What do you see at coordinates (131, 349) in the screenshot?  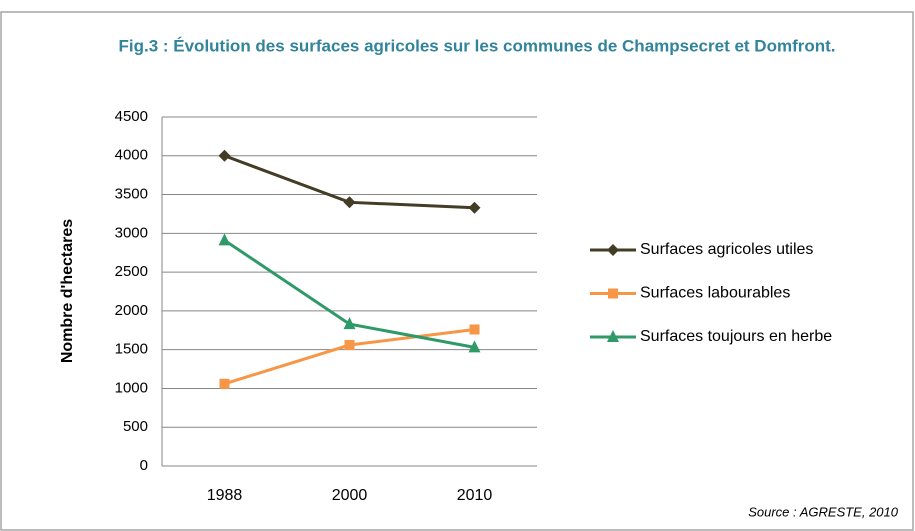 I see `y-tick-label: 1500` at bounding box center [131, 349].